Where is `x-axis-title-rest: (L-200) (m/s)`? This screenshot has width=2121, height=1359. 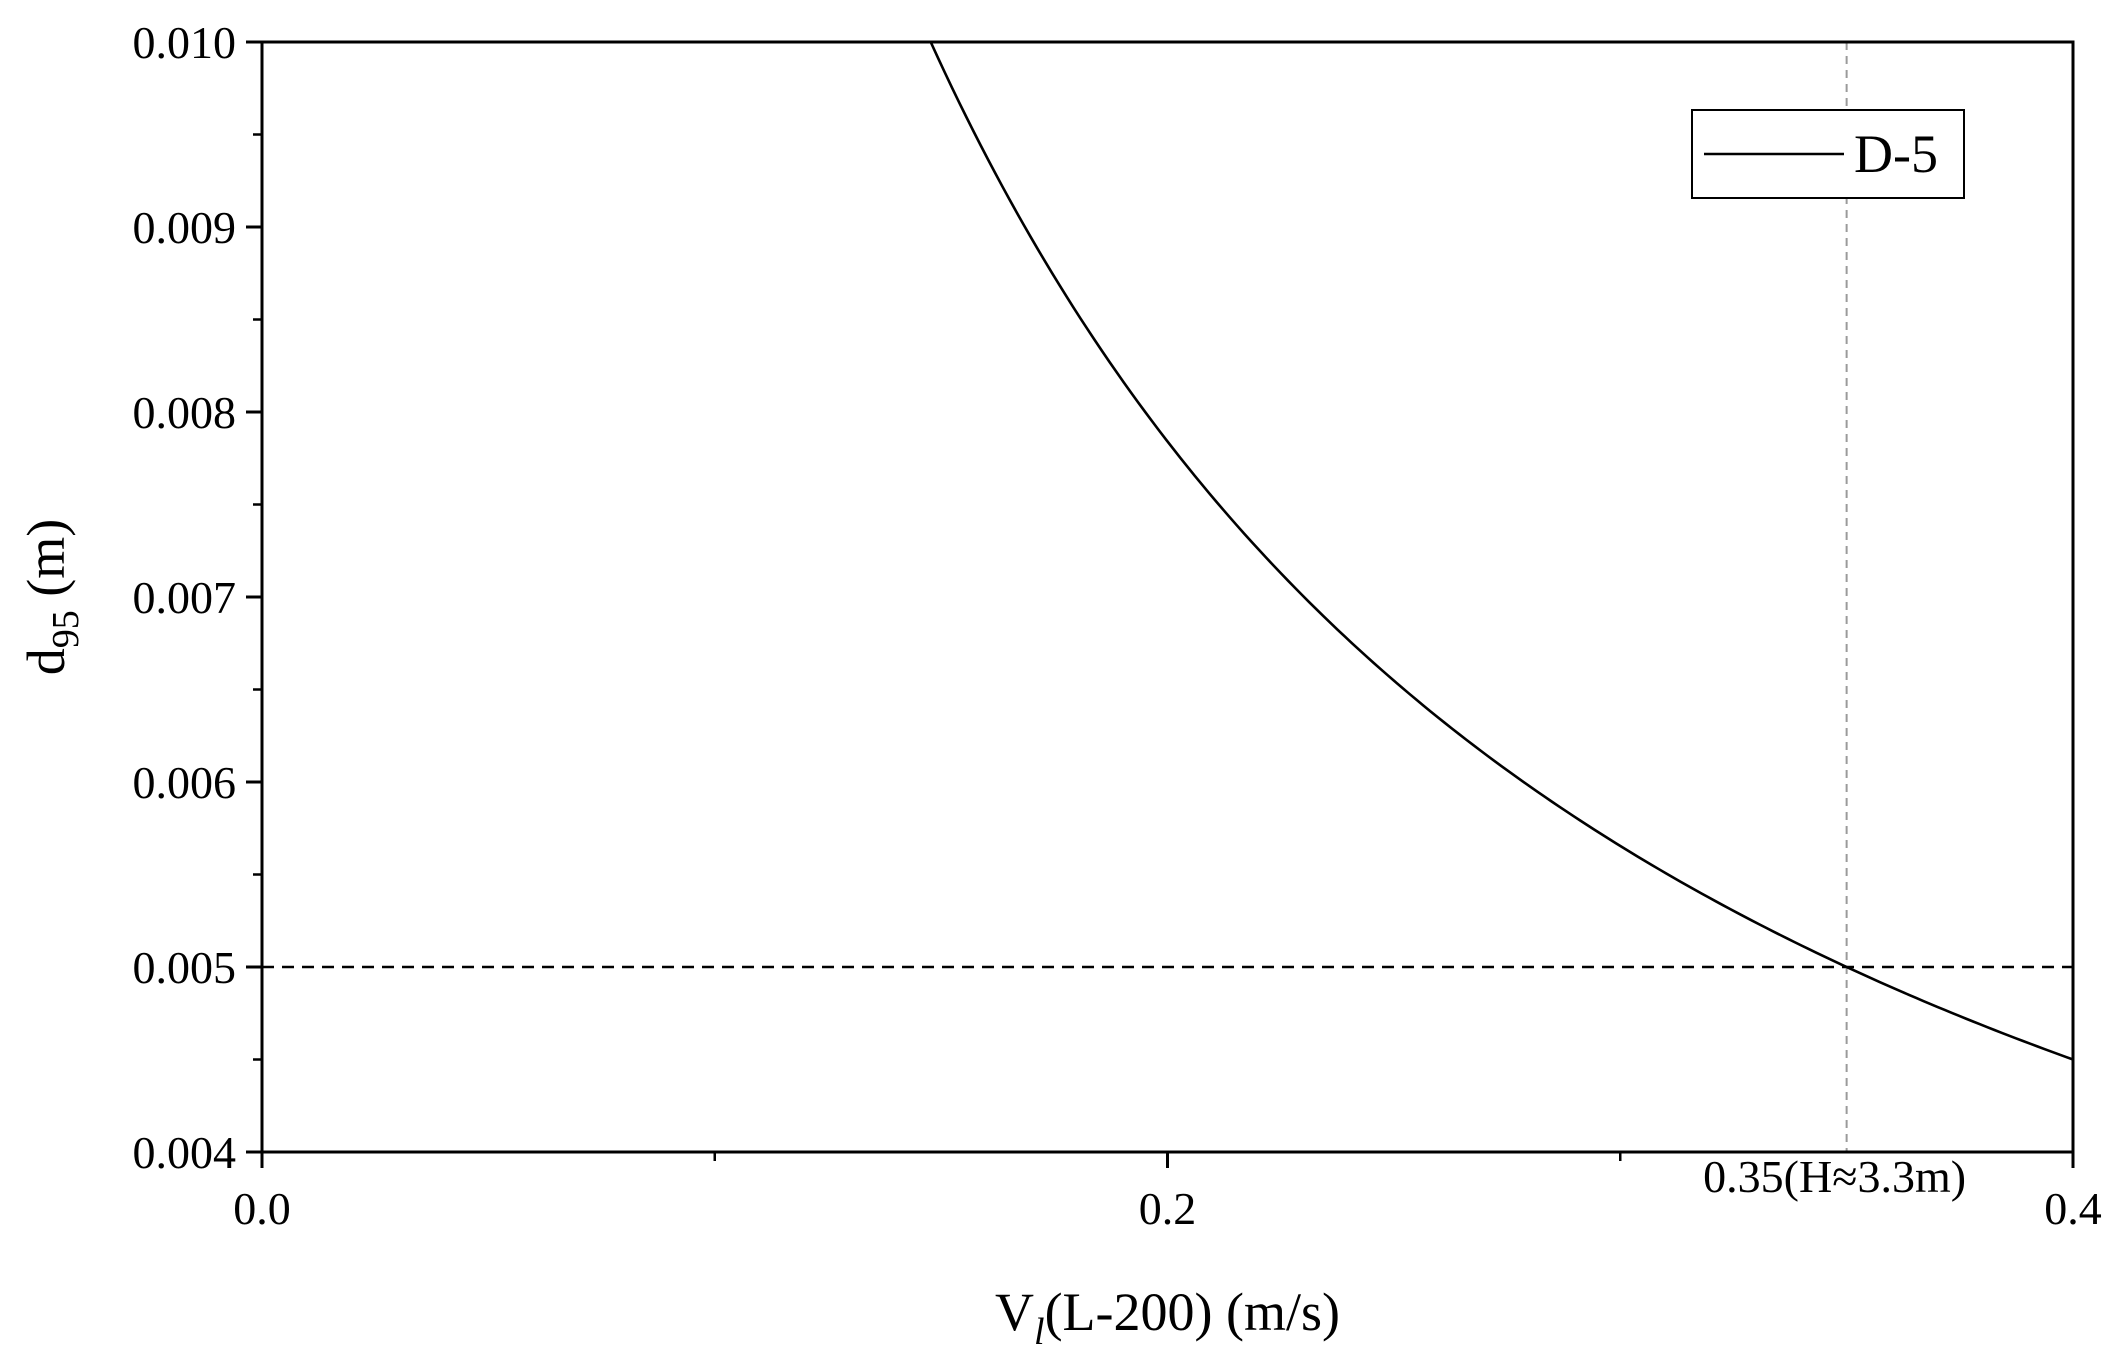
x-axis-title-rest: (L-200) (m/s) is located at coordinates (1192, 1312).